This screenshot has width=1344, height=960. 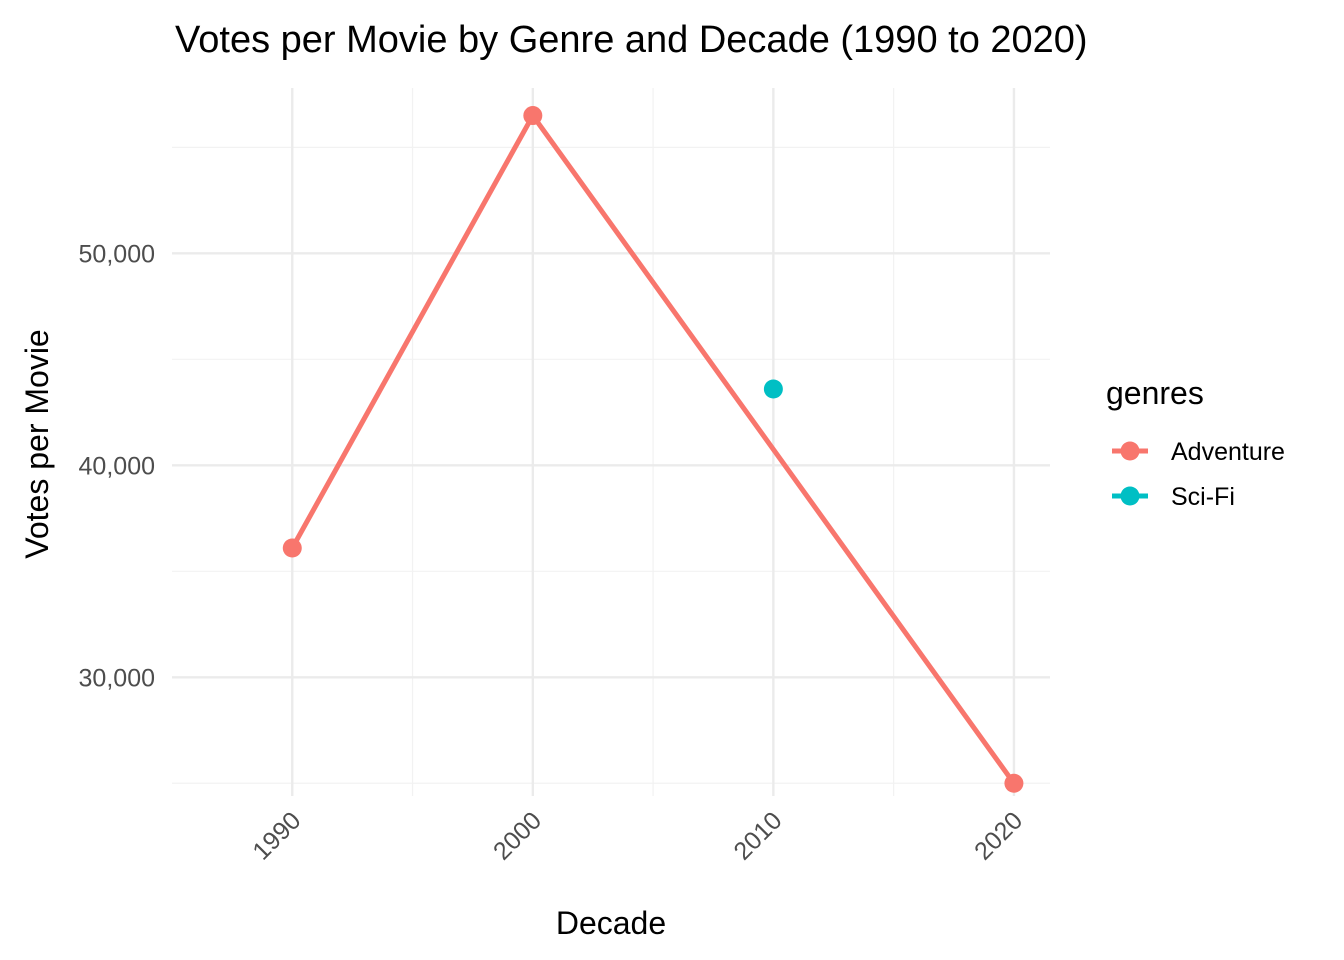 What do you see at coordinates (611, 923) in the screenshot?
I see `x-axis-title: Decade` at bounding box center [611, 923].